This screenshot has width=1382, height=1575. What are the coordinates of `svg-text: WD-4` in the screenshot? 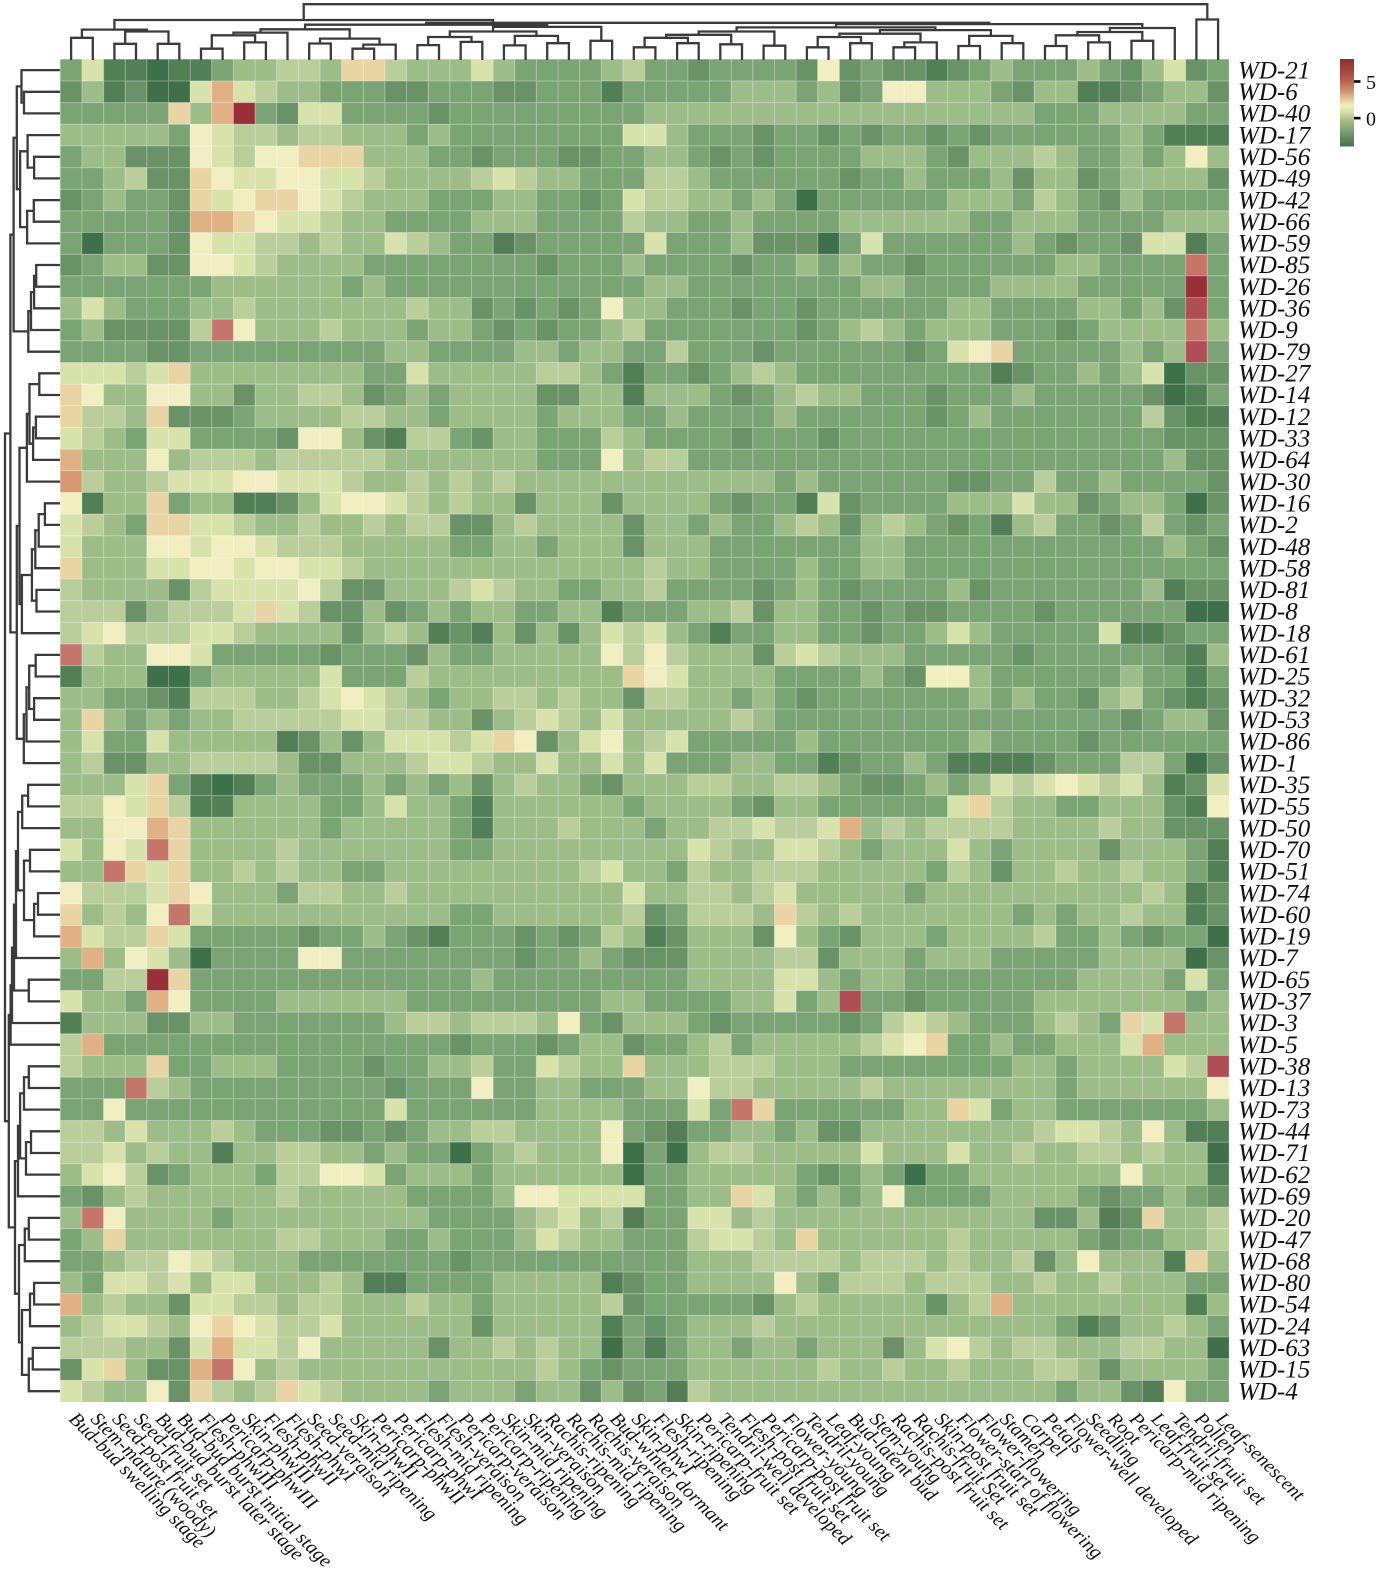 It's located at (1268, 1391).